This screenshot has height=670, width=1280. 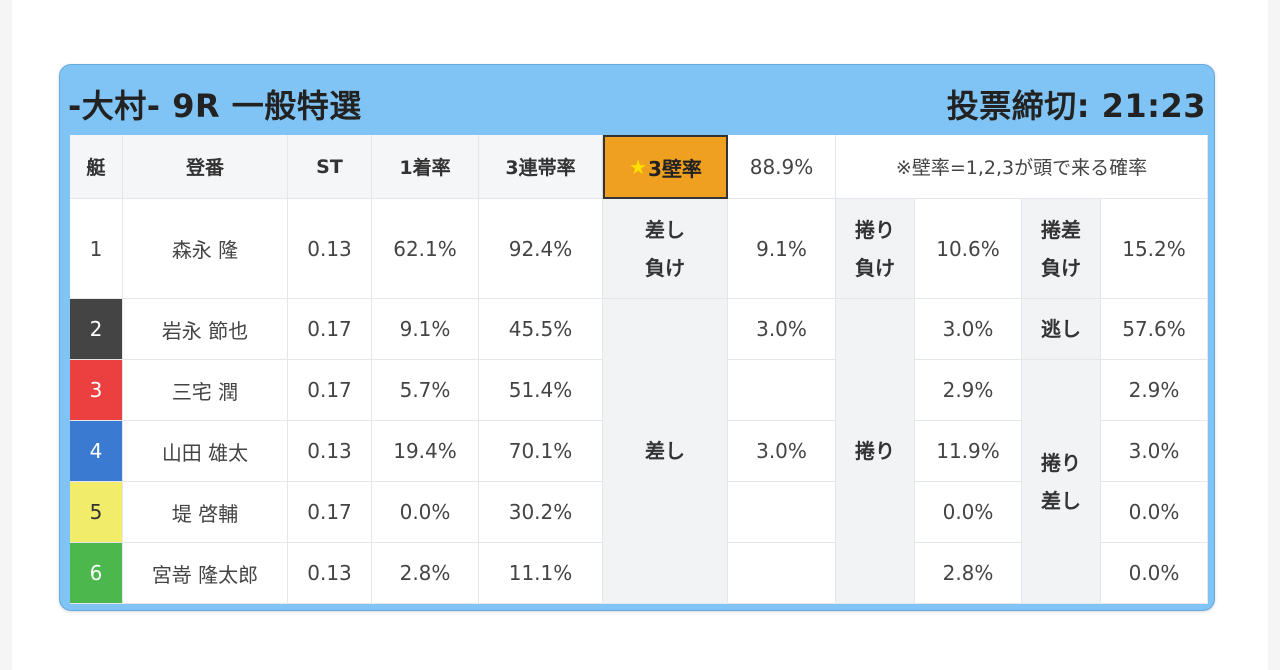 I want to click on wall-rate-note: ※壁率=1,2,3が頭で来る確率, so click(x=1022, y=167).